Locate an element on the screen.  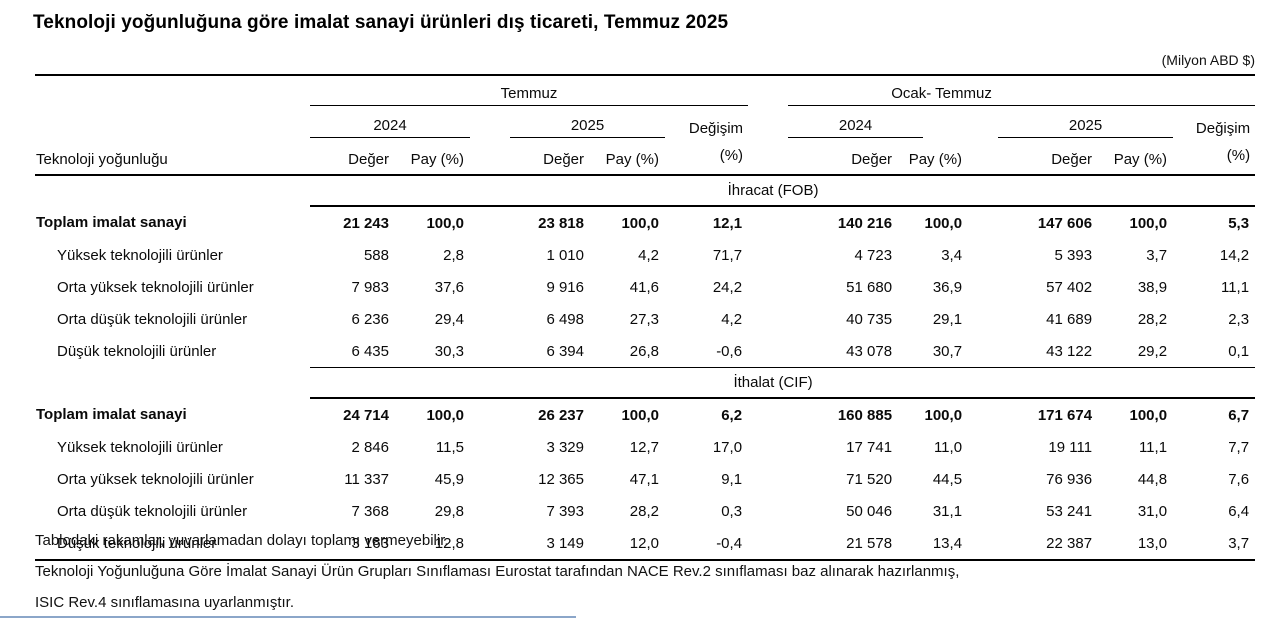
value-cell: 6 498 is located at coordinates (565, 319).